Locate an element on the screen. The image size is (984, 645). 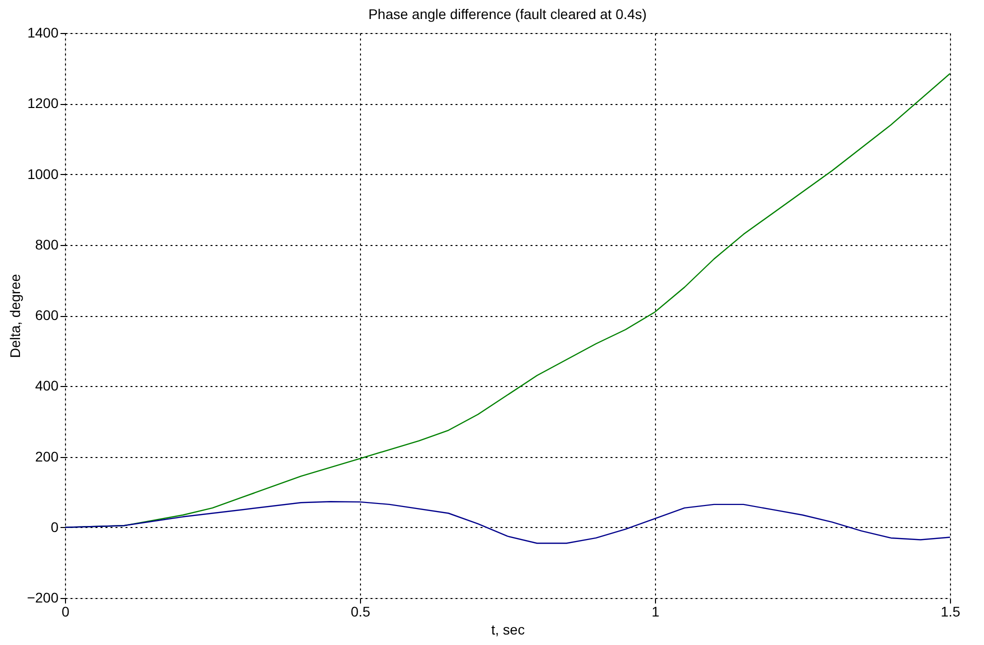
y-tick-label: −200 is located at coordinates (42, 598).